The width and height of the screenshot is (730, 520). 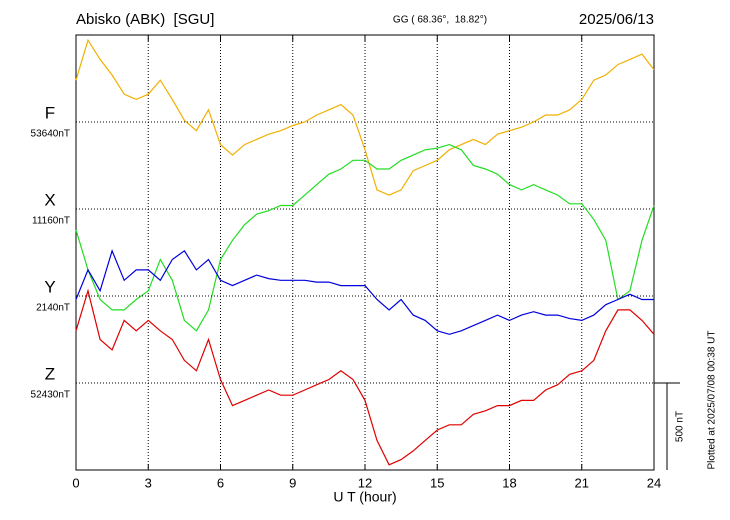 I want to click on x-axis-label: U T (hour), so click(x=364, y=497).